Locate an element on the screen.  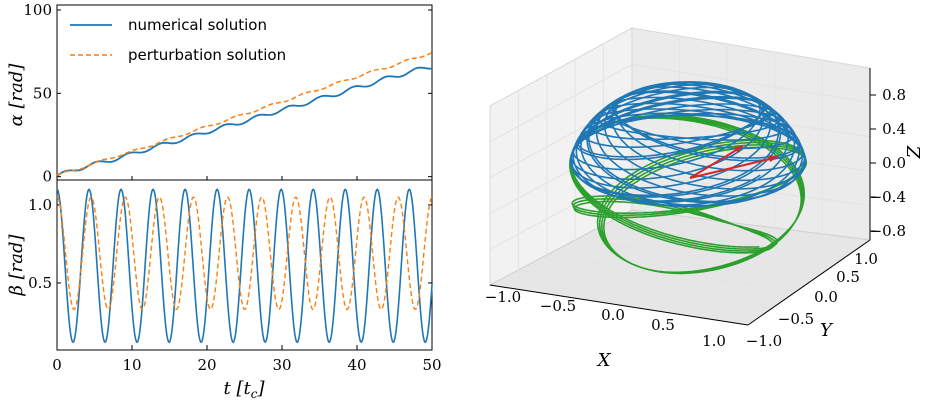
beta-ytick-label: 1.0 is located at coordinates (40, 205).